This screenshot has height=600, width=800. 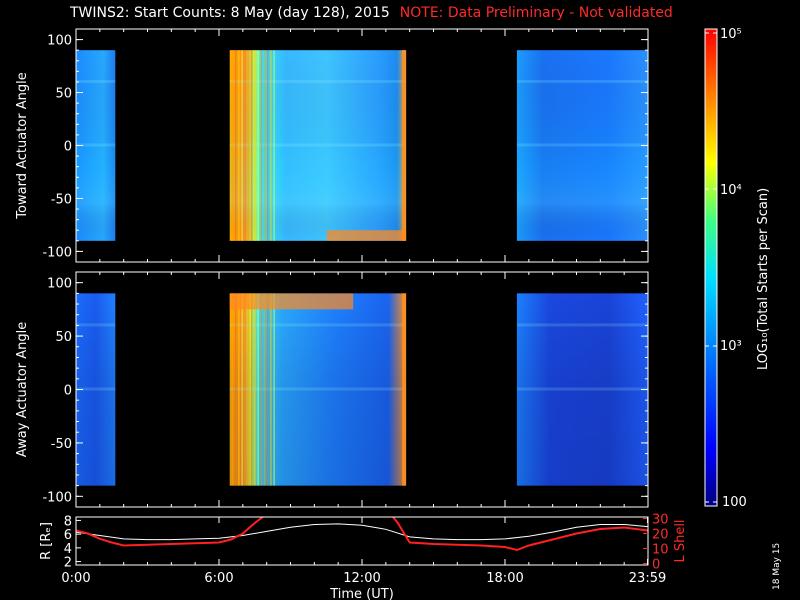 What do you see at coordinates (711, 267) in the screenshot?
I see `colorbar-scale` at bounding box center [711, 267].